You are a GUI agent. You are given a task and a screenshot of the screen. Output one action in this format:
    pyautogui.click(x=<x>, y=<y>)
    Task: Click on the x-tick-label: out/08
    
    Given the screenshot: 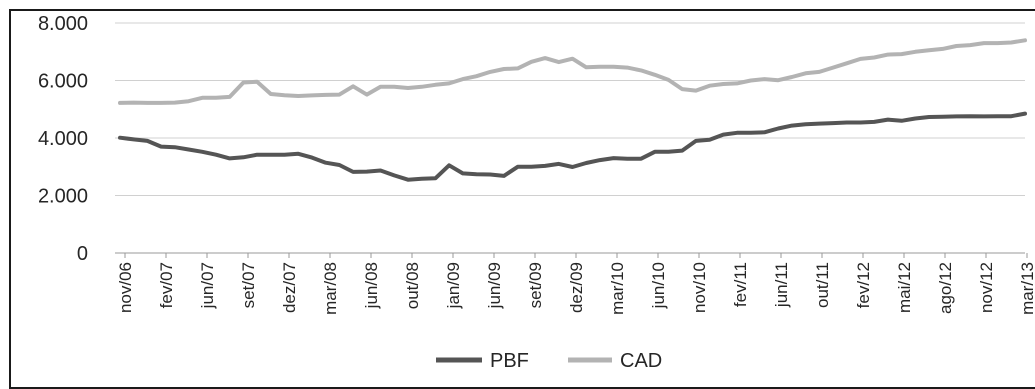 What is the action you would take?
    pyautogui.click(x=412, y=285)
    